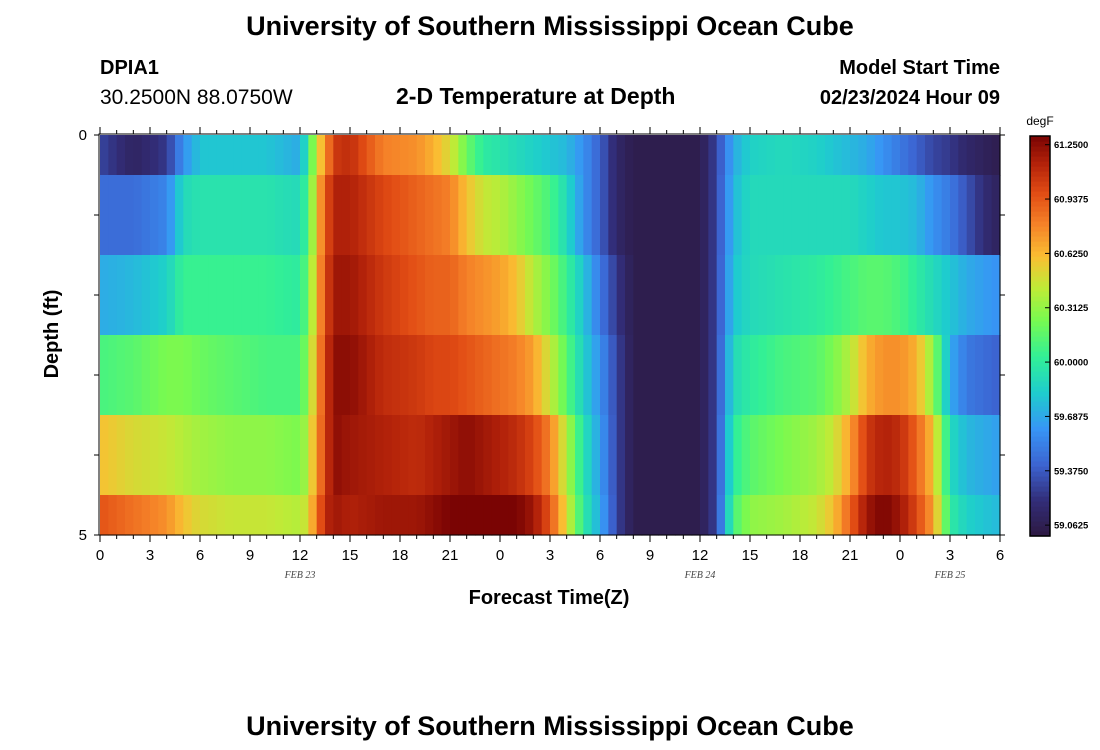 The image size is (1100, 750). I want to click on y-axis-title: Depth (ft), so click(52, 334).